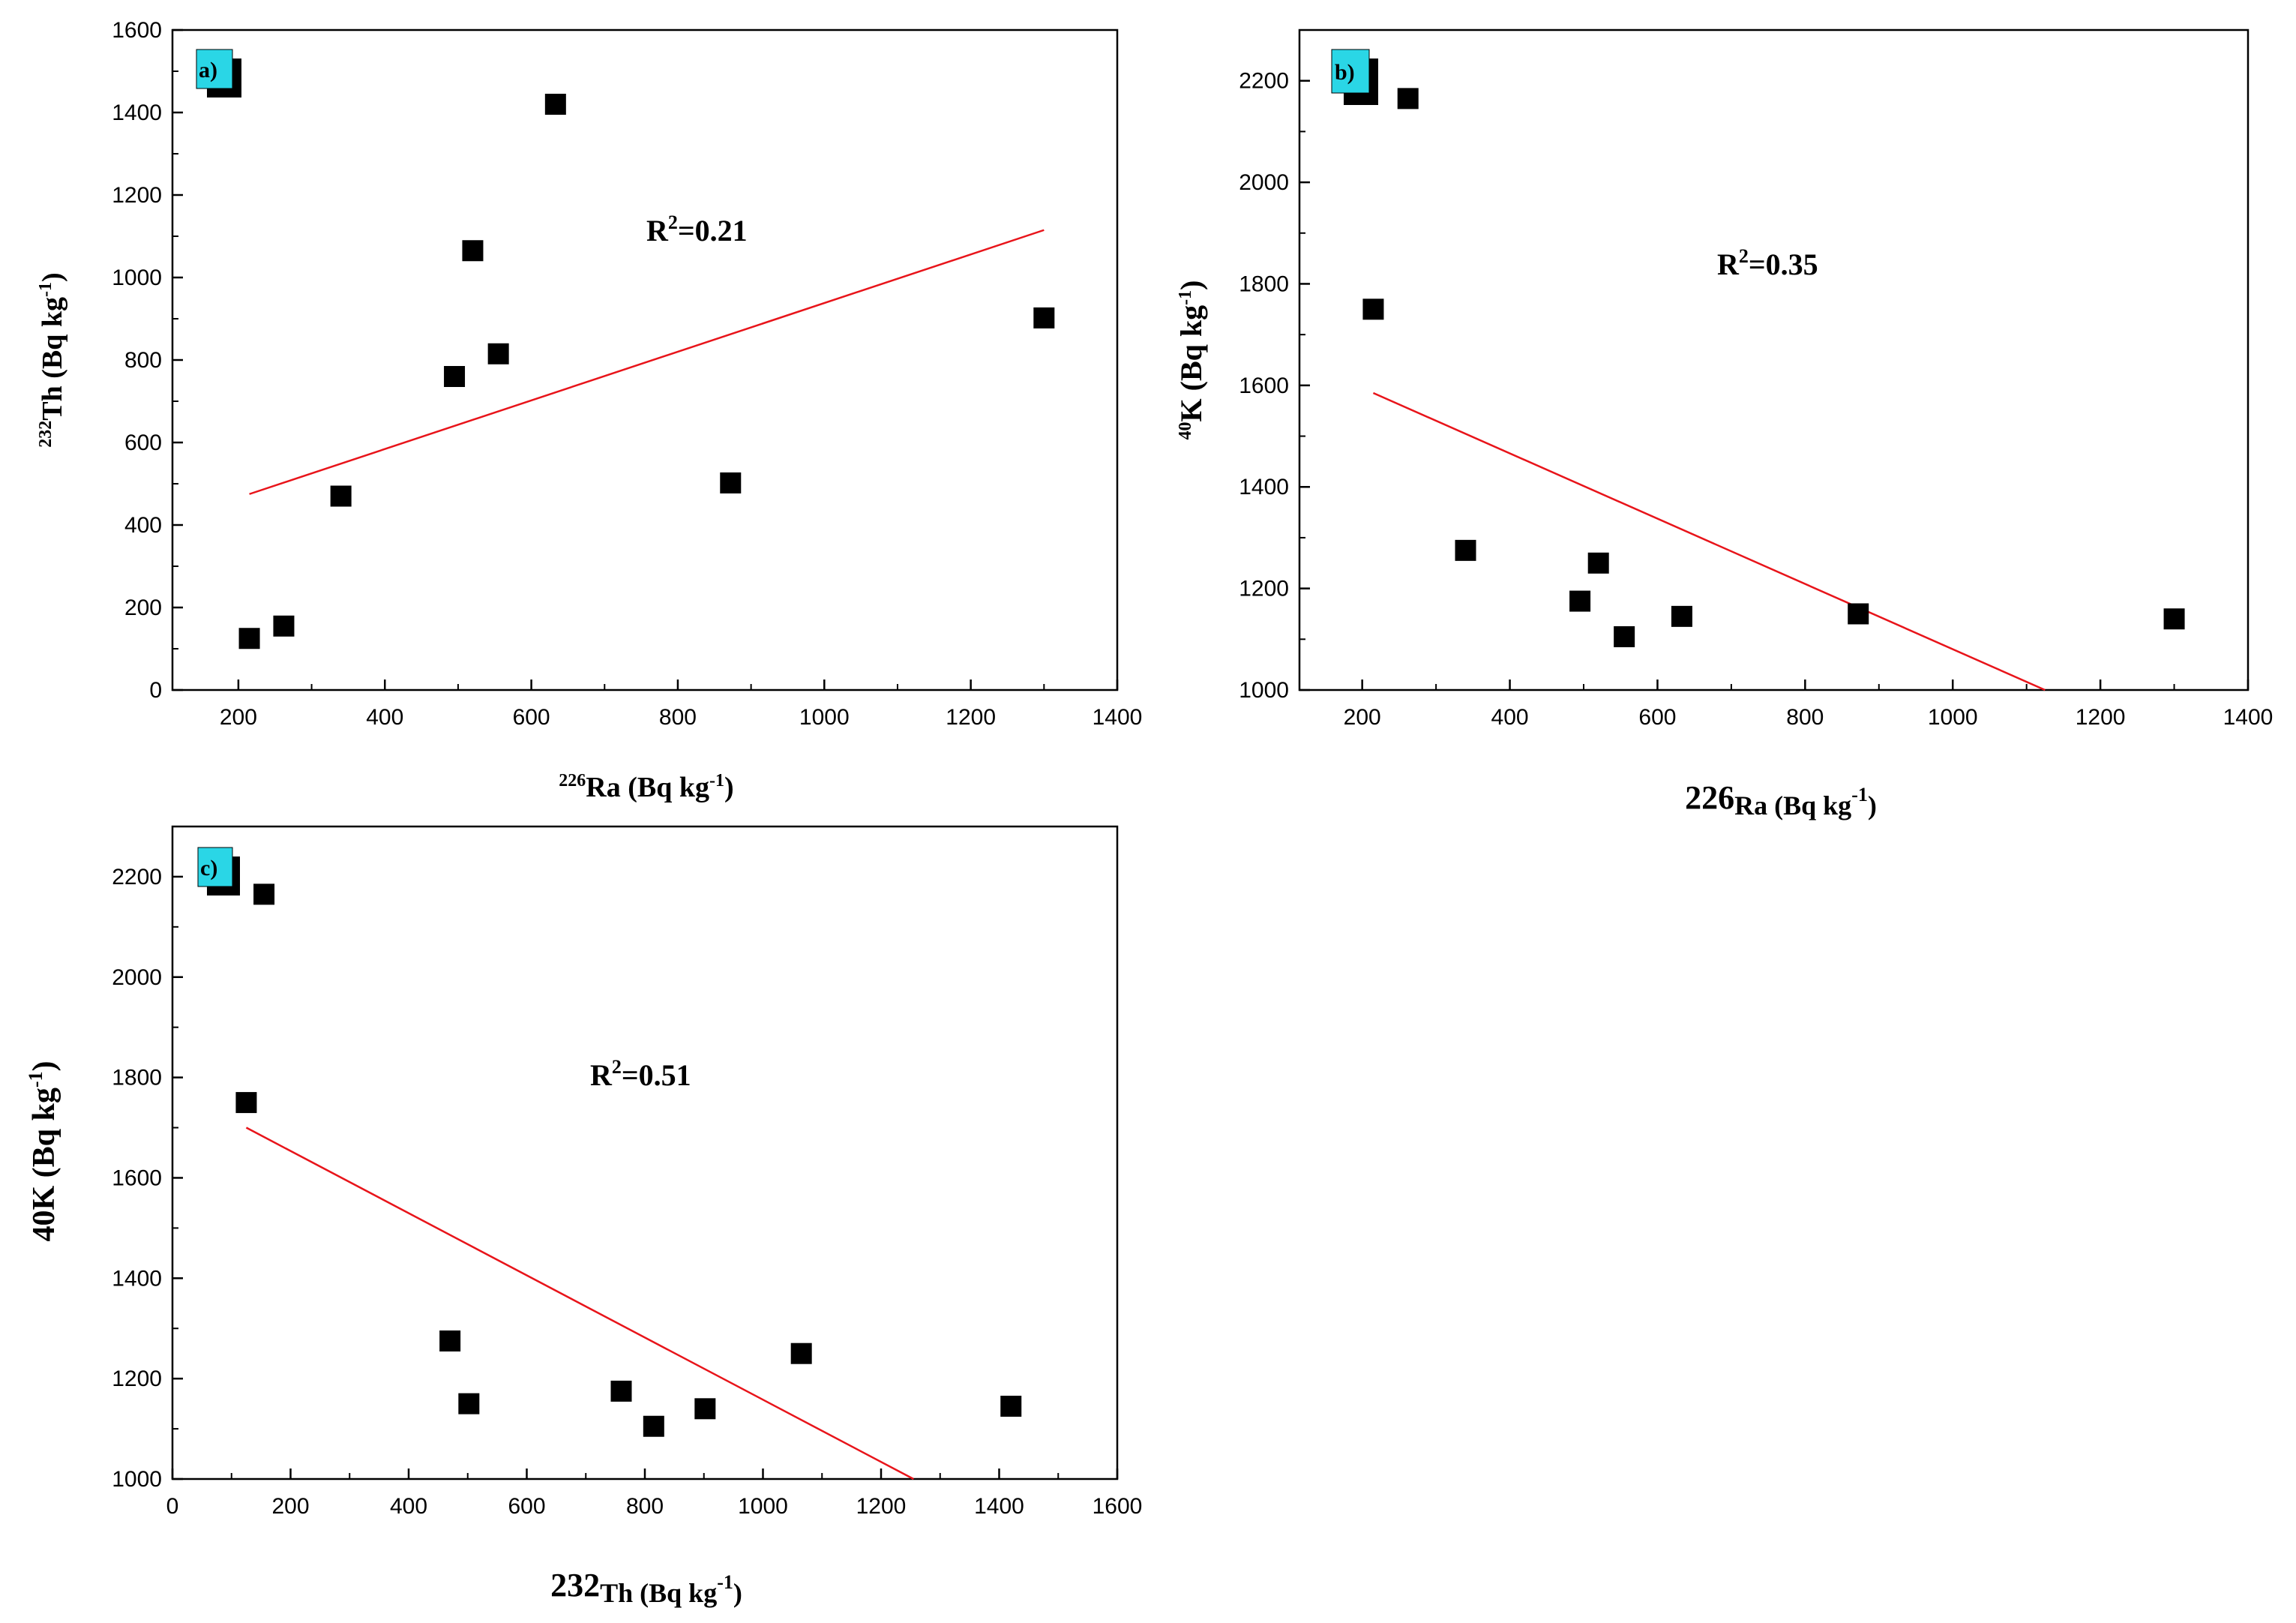 The width and height of the screenshot is (2296, 1623). Describe the element at coordinates (143, 442) in the screenshot. I see `y-tick-label: 600` at that location.